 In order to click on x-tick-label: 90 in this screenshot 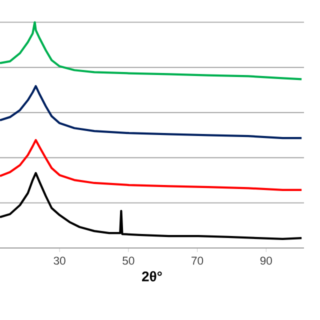, I will do `click(266, 260)`.